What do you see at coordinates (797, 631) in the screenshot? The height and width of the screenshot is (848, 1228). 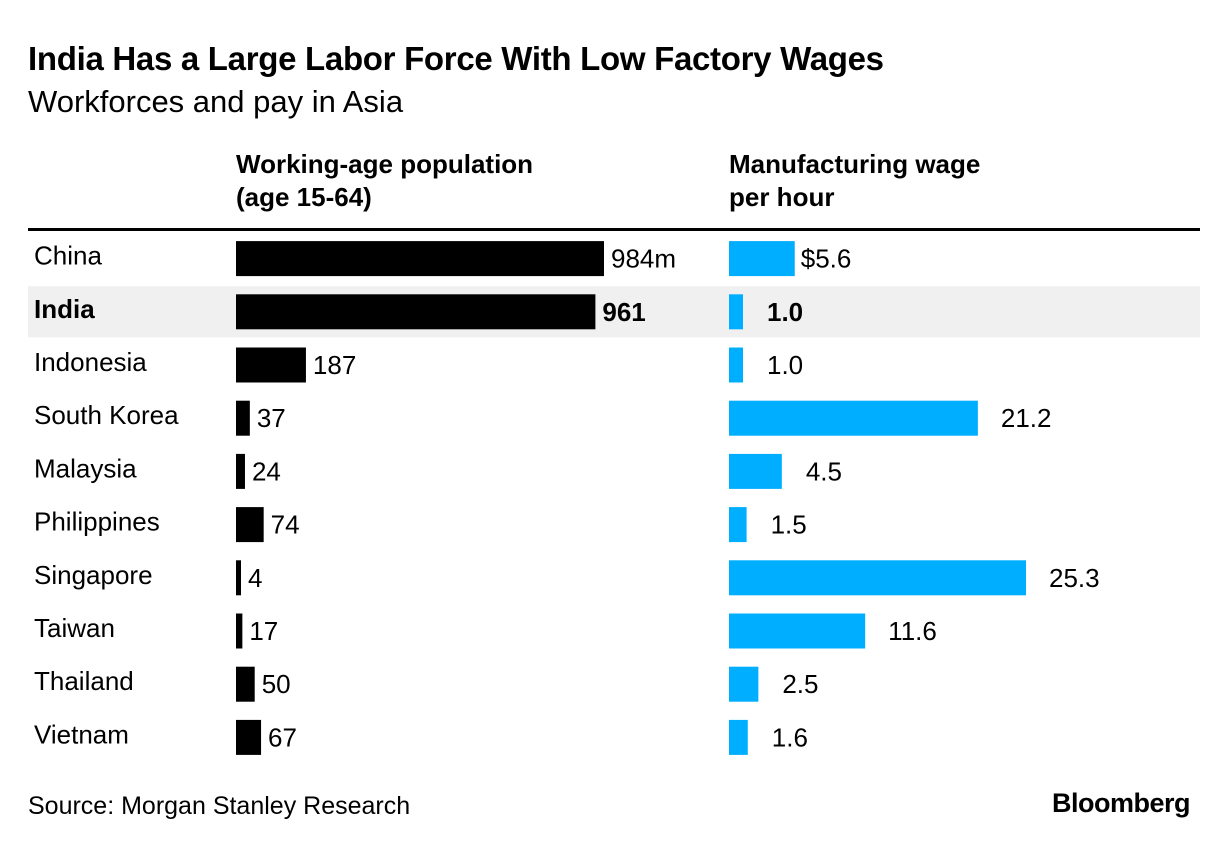 I see `wage-bar-taiwan` at bounding box center [797, 631].